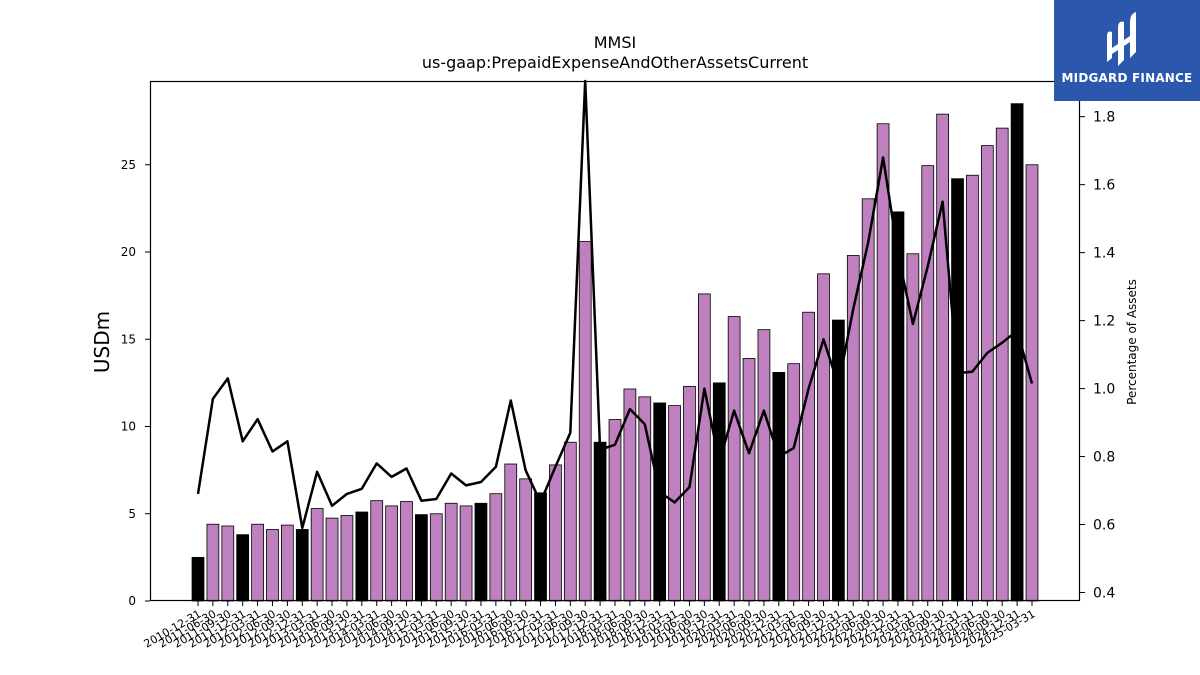  Describe the element at coordinates (128, 427) in the screenshot. I see `y-tick-label: 10` at that location.